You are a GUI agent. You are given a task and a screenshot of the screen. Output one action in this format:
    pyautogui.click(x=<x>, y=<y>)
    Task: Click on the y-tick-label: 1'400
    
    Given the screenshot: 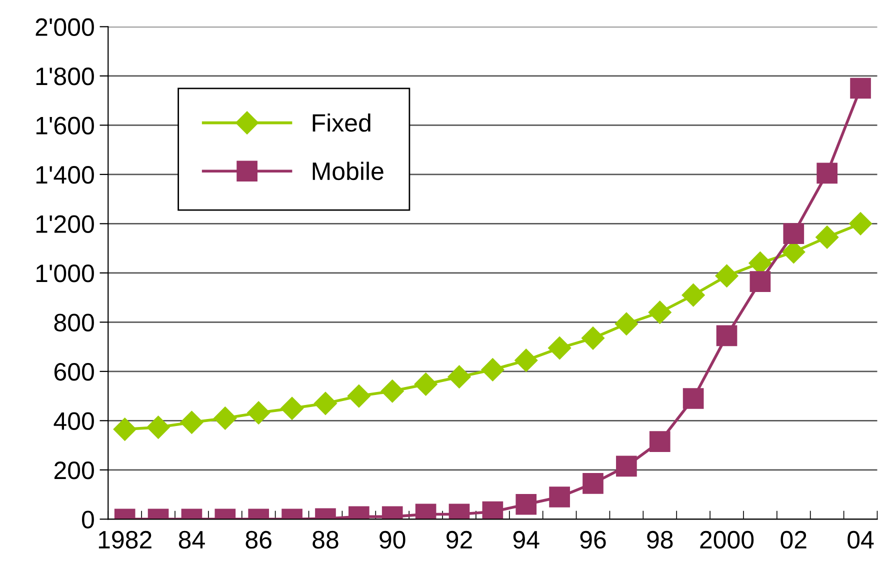 What is the action you would take?
    pyautogui.click(x=65, y=175)
    